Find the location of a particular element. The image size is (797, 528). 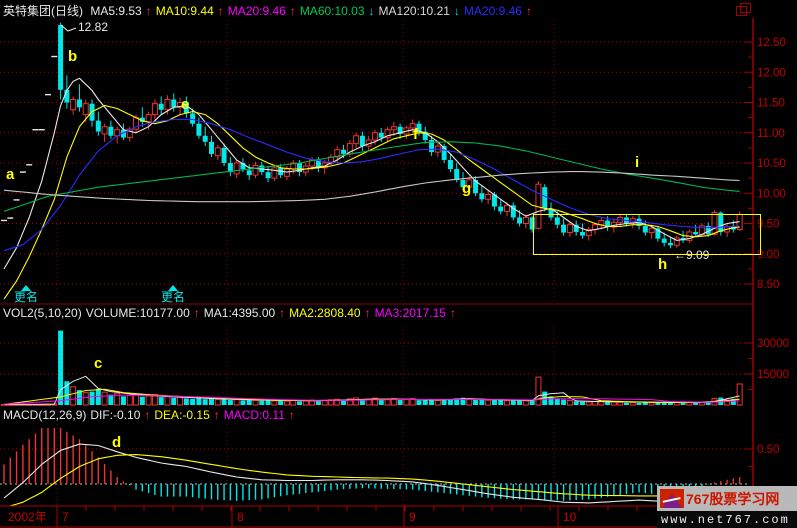

svg-text: 8.50 is located at coordinates (768, 285).